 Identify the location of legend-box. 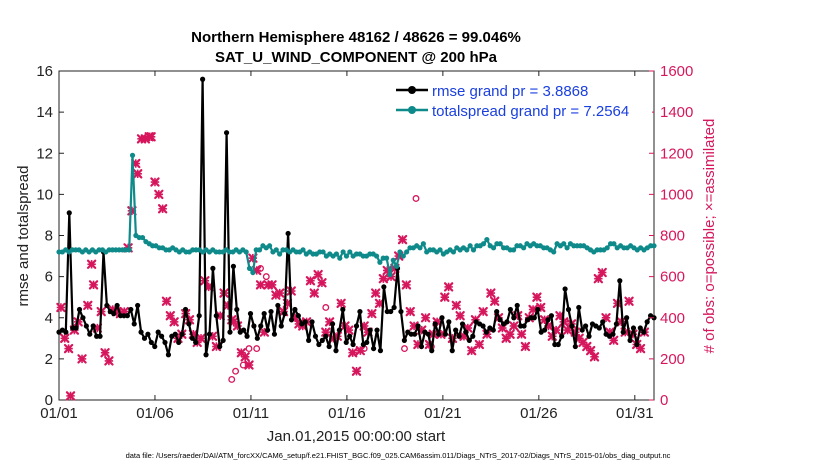
(523, 102).